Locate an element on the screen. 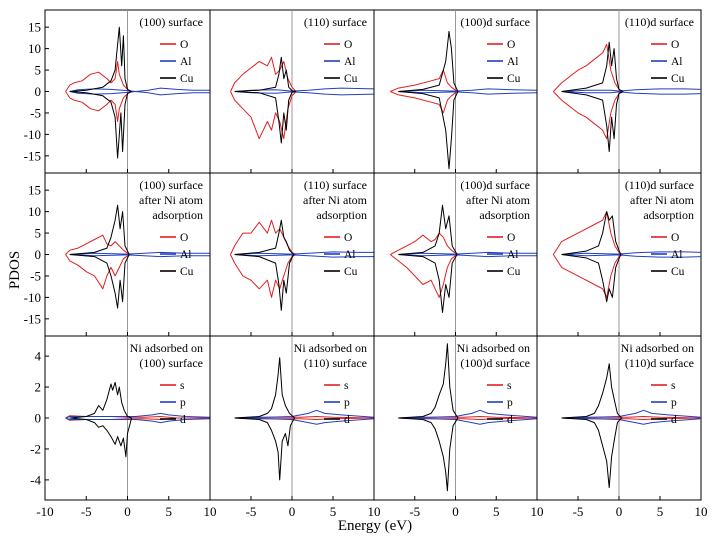 The image size is (727, 544). legend-label: O is located at coordinates (511, 238).